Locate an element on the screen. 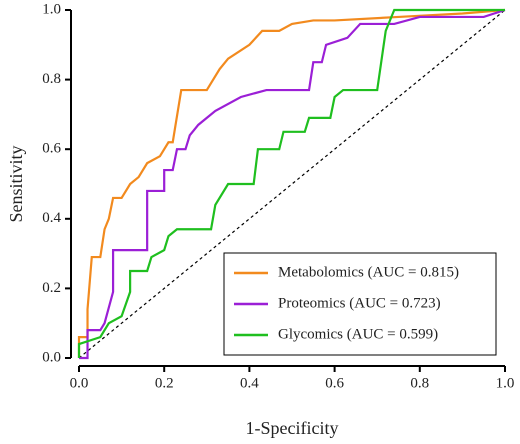 The image size is (520, 444). x-tick-label: 0.6 is located at coordinates (334, 383).